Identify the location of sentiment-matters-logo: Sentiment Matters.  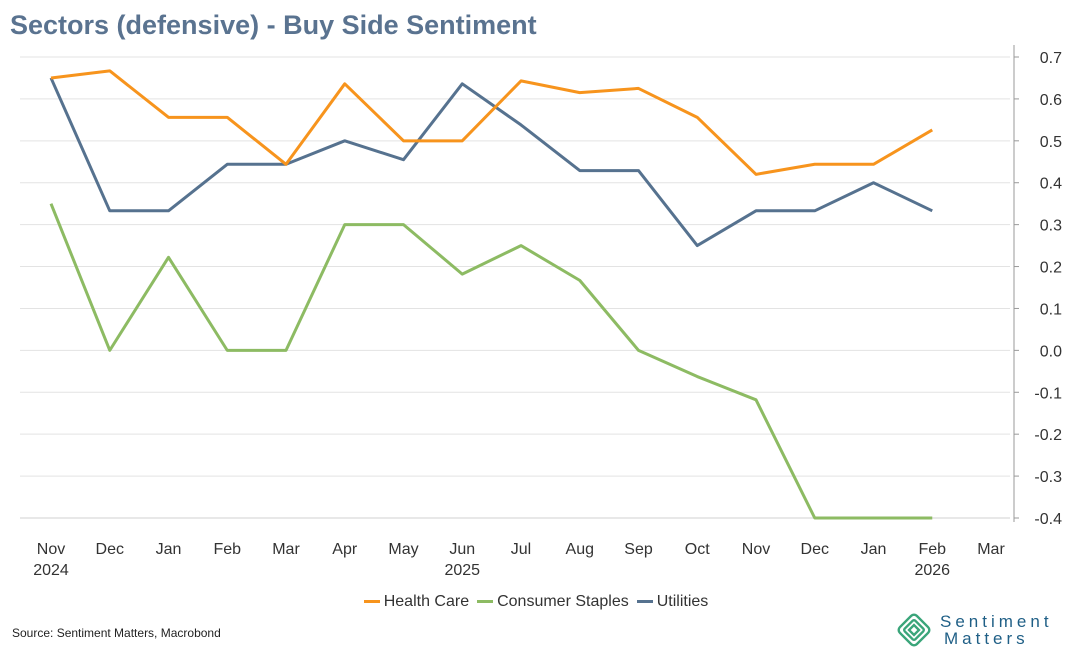
(974, 630).